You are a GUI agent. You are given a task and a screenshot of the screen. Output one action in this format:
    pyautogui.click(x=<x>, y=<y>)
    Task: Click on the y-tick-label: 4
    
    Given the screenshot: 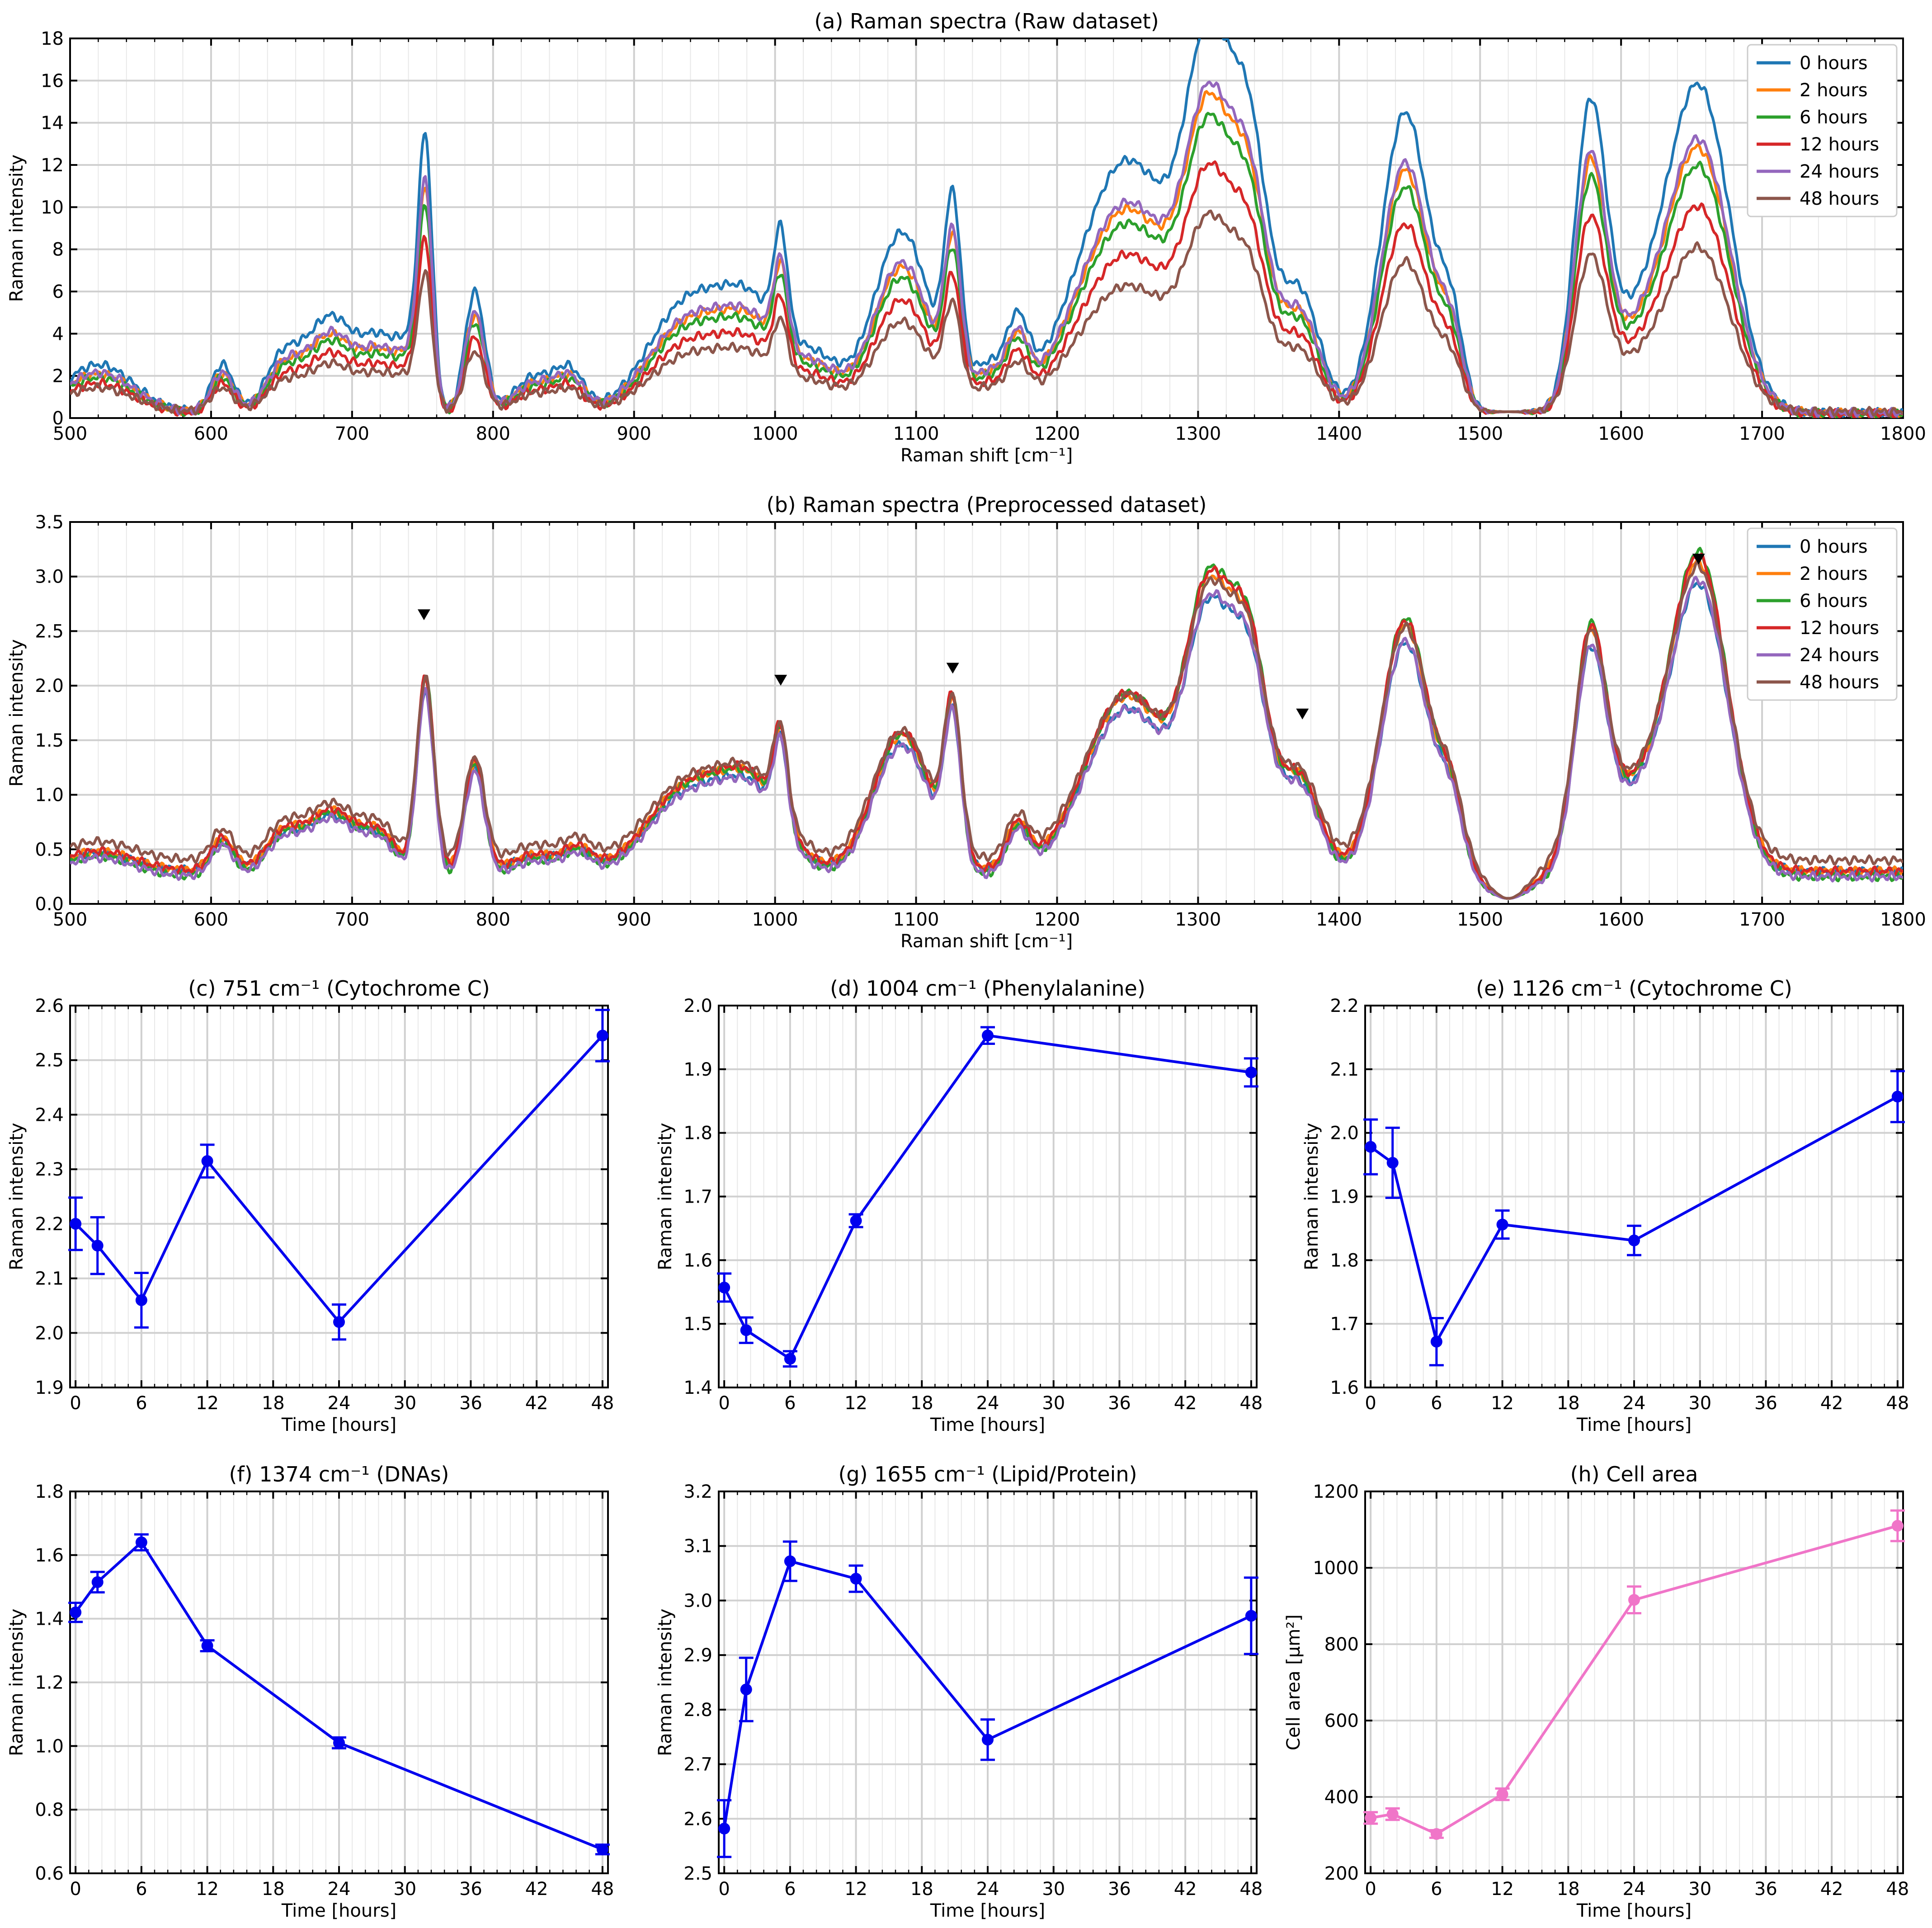 What is the action you would take?
    pyautogui.click(x=58, y=334)
    